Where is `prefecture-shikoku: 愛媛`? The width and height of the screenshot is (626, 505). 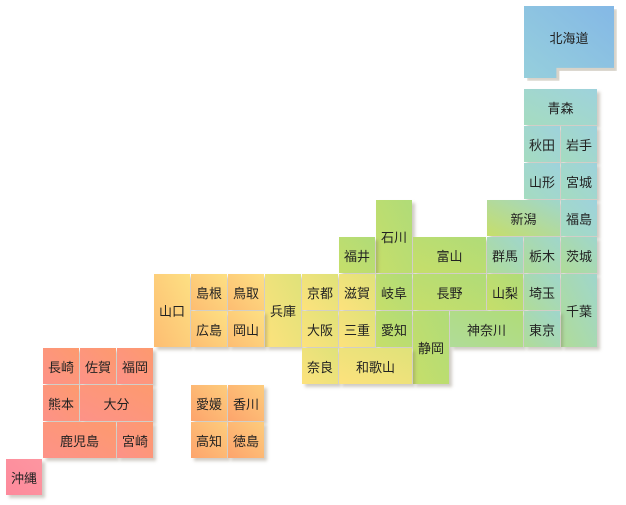 prefecture-shikoku: 愛媛 is located at coordinates (209, 403).